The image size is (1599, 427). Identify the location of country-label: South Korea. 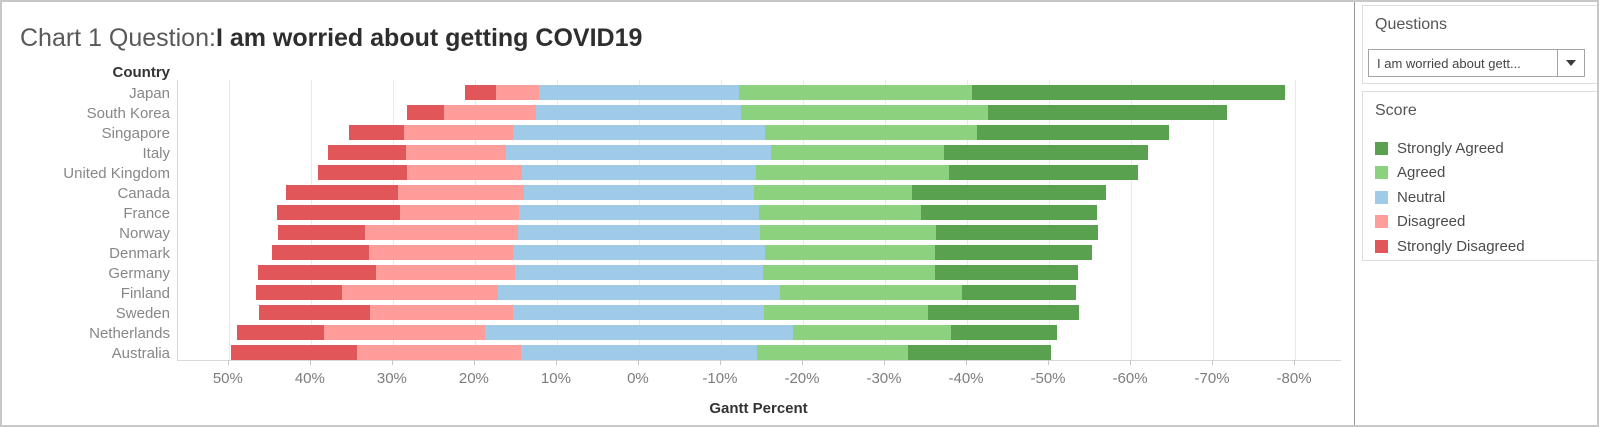
(128, 113).